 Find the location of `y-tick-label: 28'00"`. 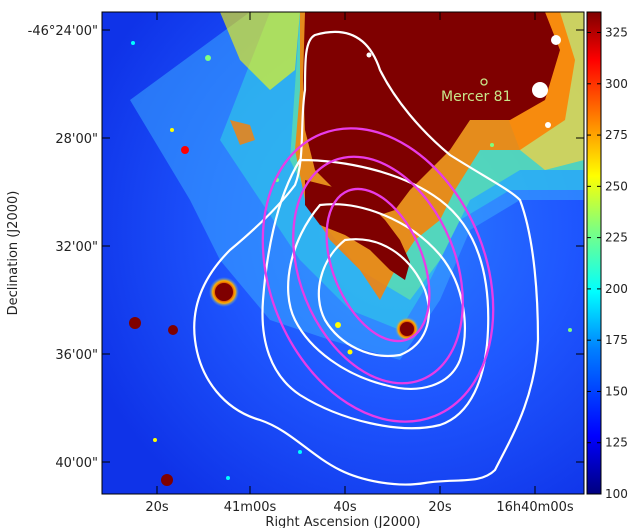

y-tick-label: 28'00" is located at coordinates (76, 139).